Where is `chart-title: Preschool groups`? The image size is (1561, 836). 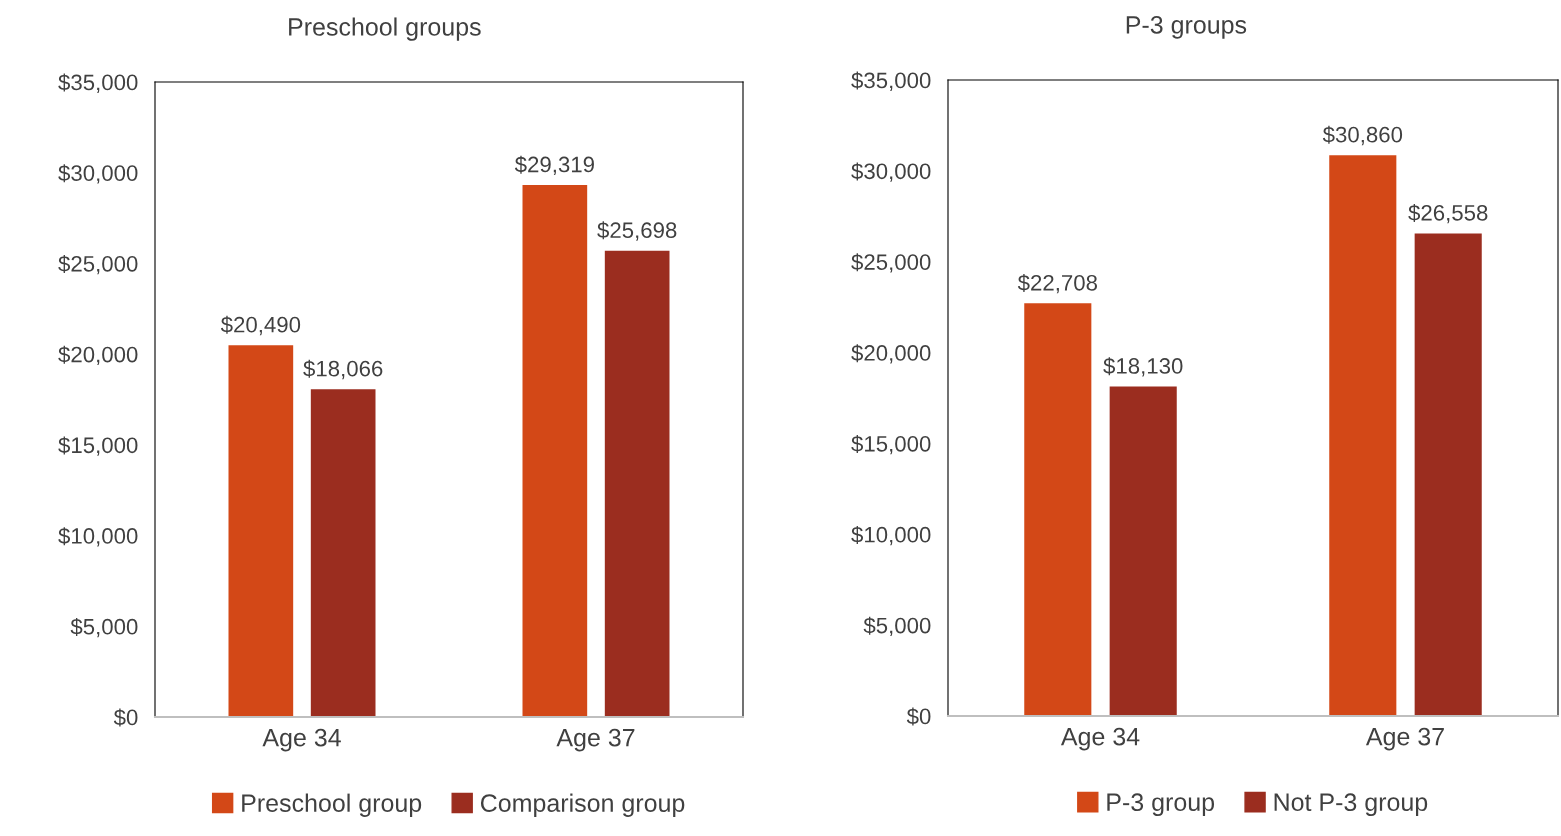 chart-title: Preschool groups is located at coordinates (385, 29).